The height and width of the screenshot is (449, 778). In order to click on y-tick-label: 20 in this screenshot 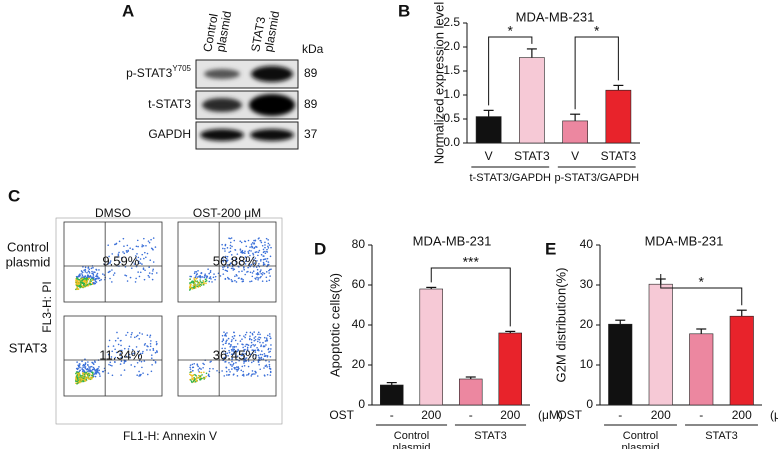, I will do `click(587, 324)`.